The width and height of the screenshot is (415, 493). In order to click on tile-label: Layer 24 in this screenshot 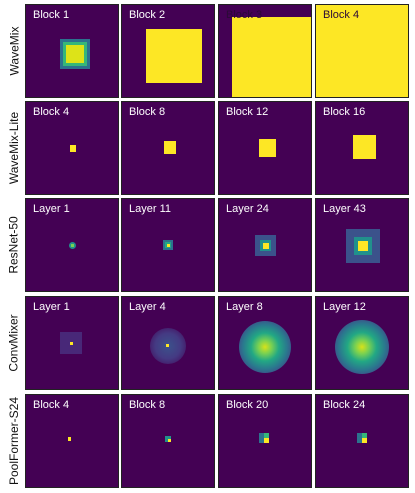, I will do `click(247, 209)`.